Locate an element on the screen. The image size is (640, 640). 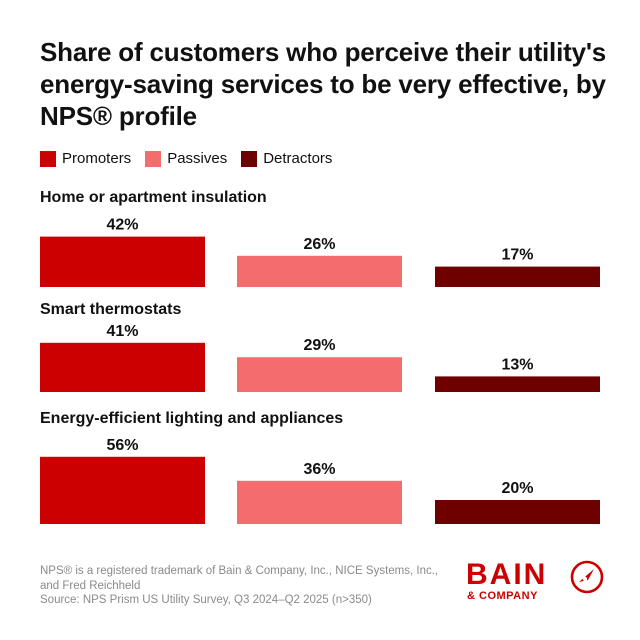
legend-item-detractors: Detractors is located at coordinates (286, 158).